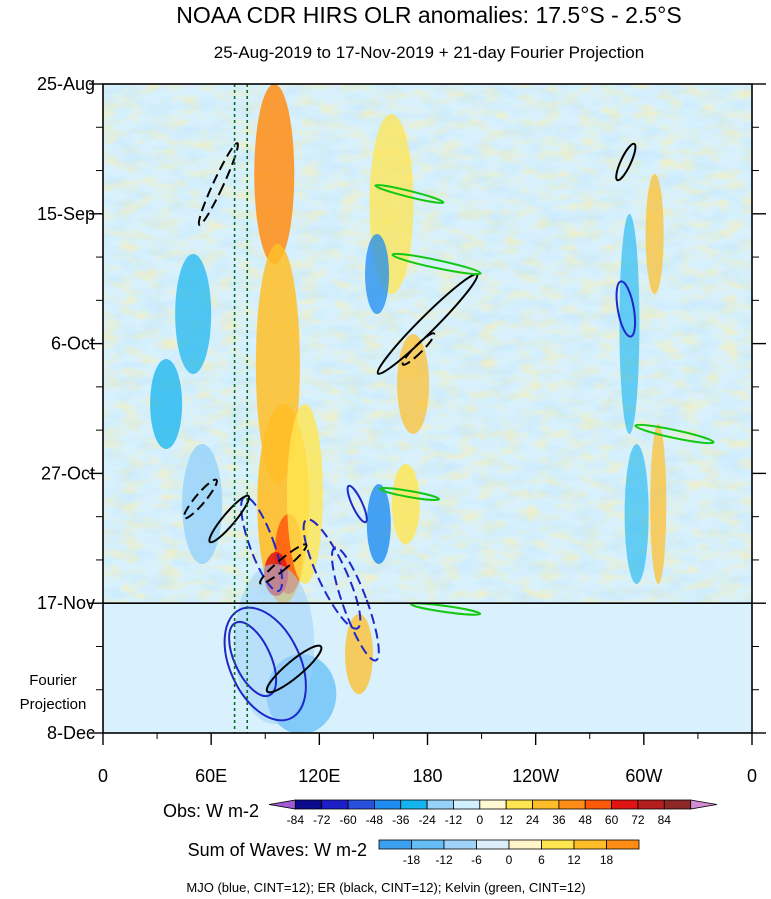 Image resolution: width=771 pixels, height=899 pixels. What do you see at coordinates (211, 811) in the screenshot?
I see `obs-colorbar-title: Obs: W m-2` at bounding box center [211, 811].